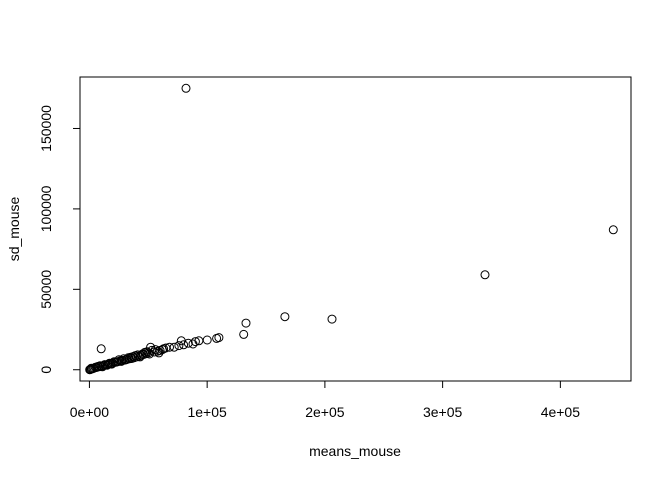  I want to click on x-tick-label: 0e+00, so click(90, 412).